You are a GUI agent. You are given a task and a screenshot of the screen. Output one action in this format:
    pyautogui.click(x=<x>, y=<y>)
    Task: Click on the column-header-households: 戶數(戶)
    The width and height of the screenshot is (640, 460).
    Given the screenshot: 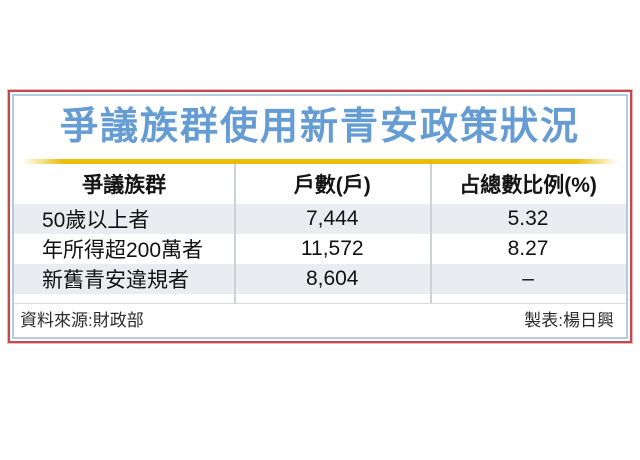 What is the action you would take?
    pyautogui.click(x=332, y=185)
    